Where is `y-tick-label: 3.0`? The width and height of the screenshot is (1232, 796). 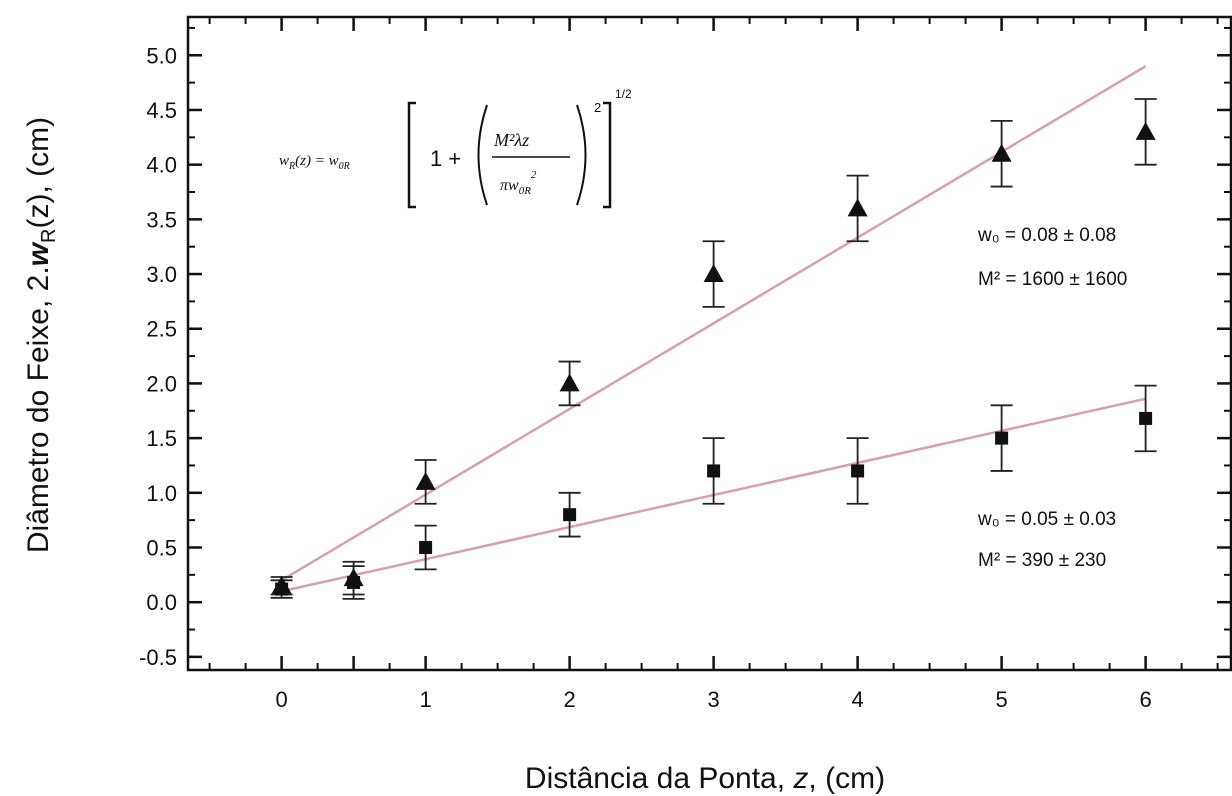 y-tick-label: 3.0 is located at coordinates (161, 274).